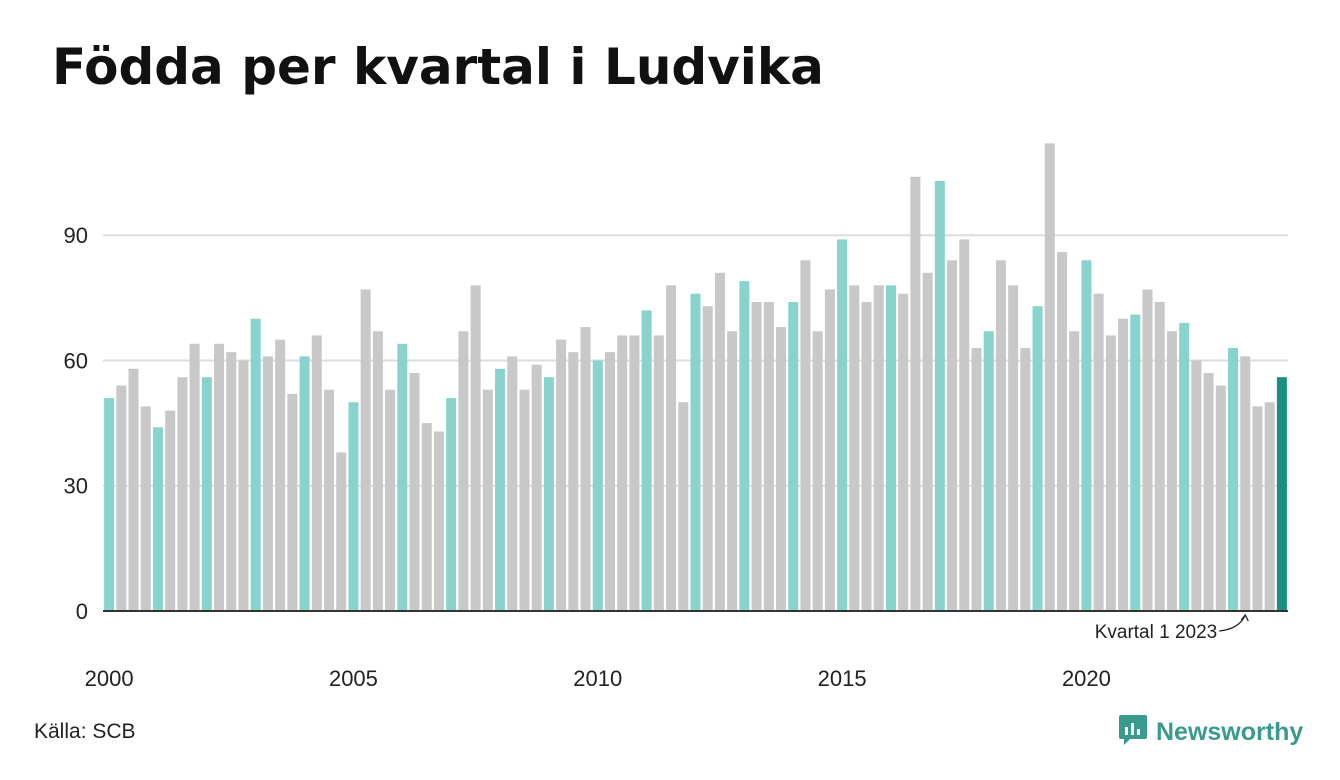 The width and height of the screenshot is (1340, 780). Describe the element at coordinates (1171, 471) in the screenshot. I see `bar-2021K4` at that location.